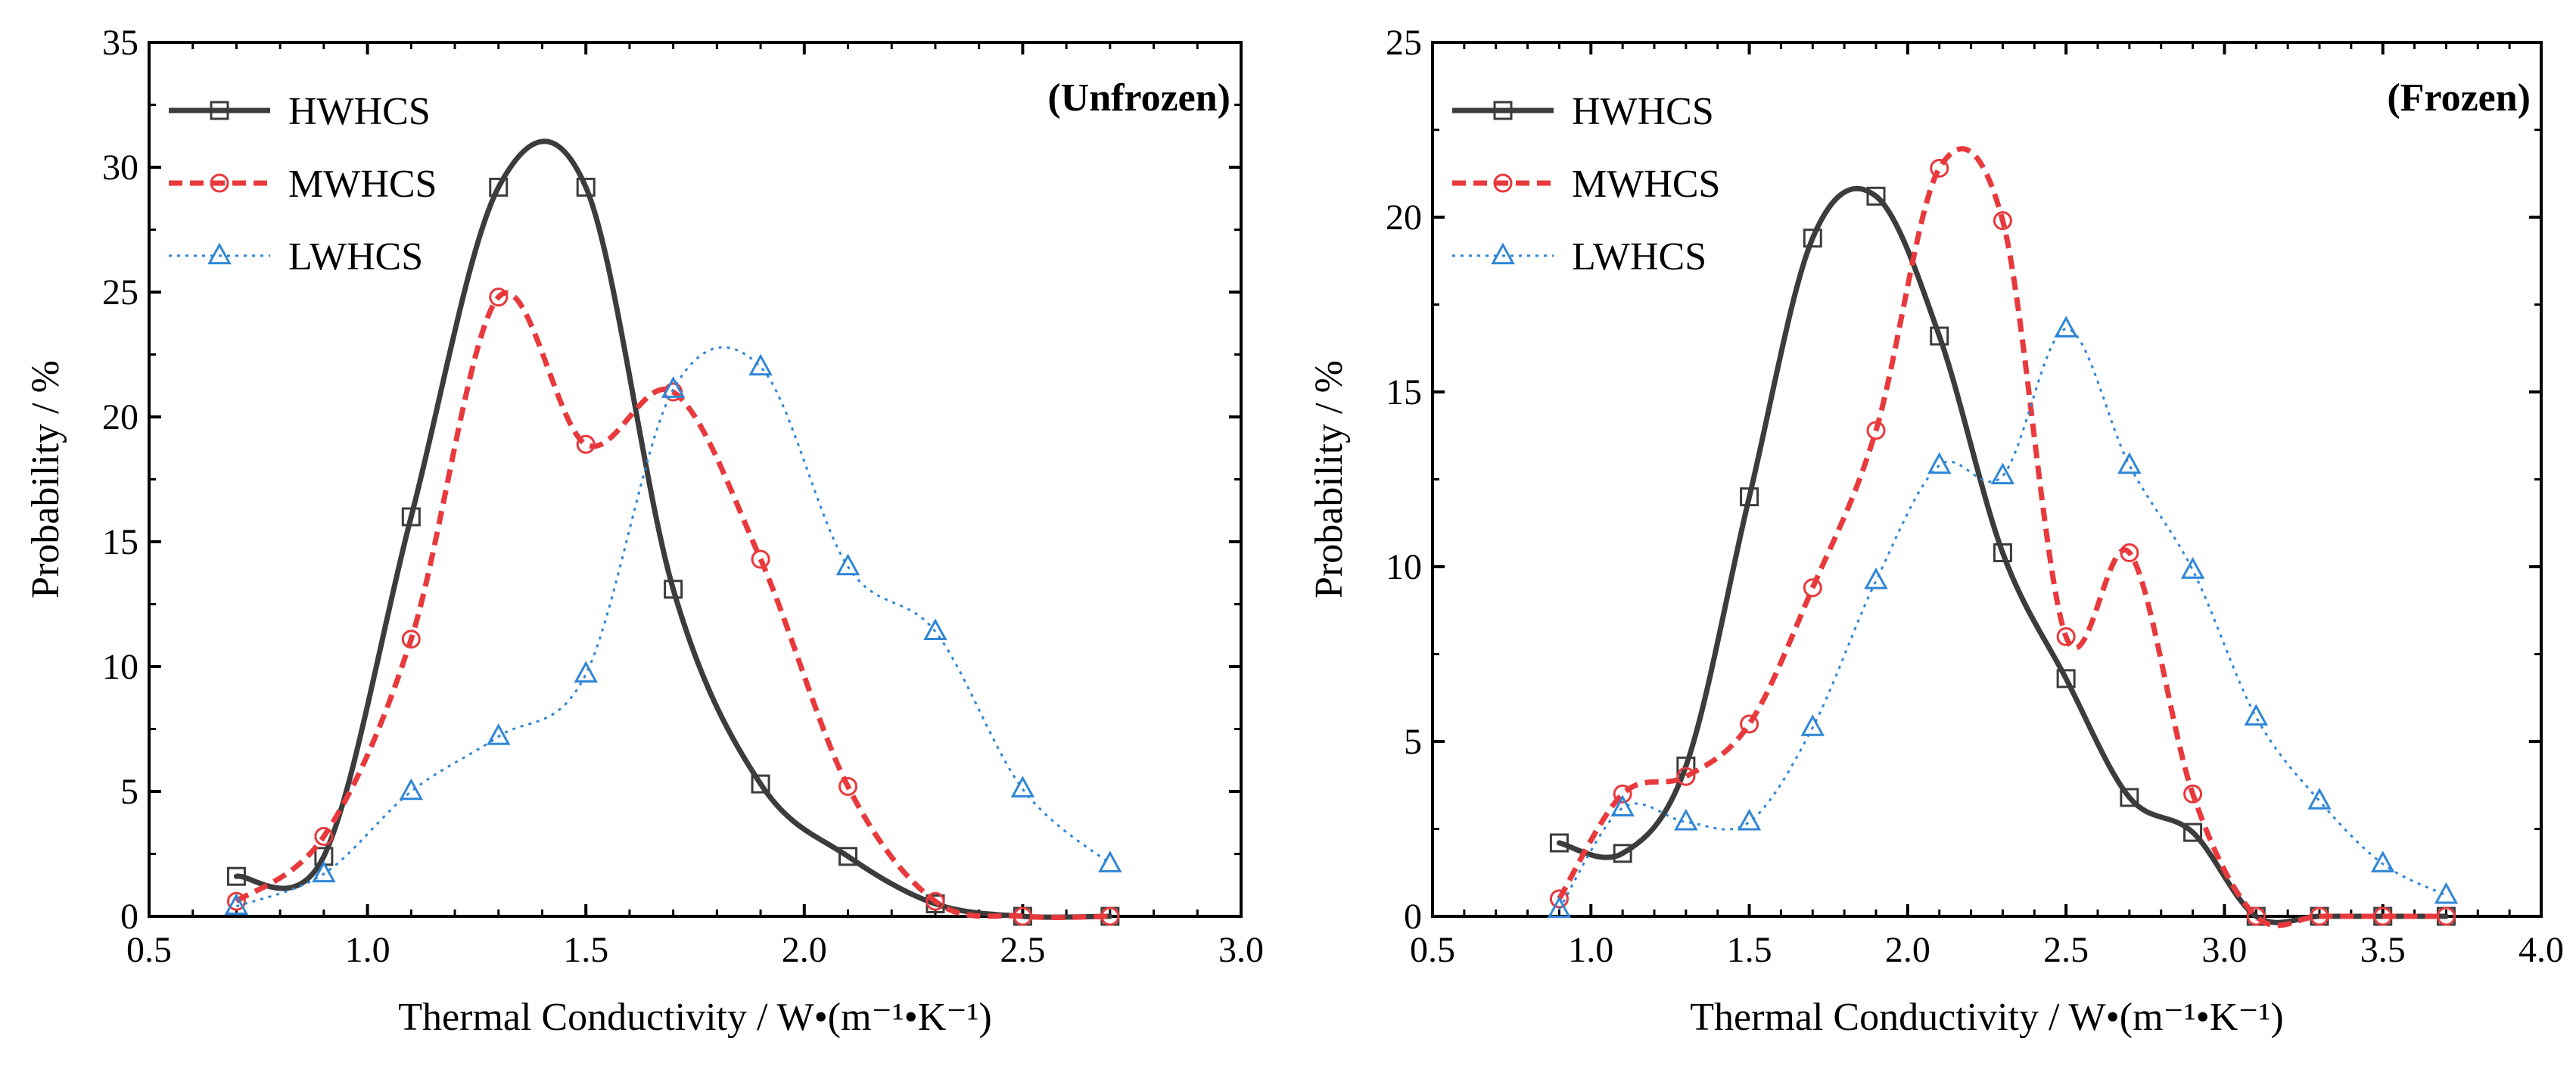  Describe the element at coordinates (2383, 950) in the screenshot. I see `x-tick-label: 3.5` at that location.